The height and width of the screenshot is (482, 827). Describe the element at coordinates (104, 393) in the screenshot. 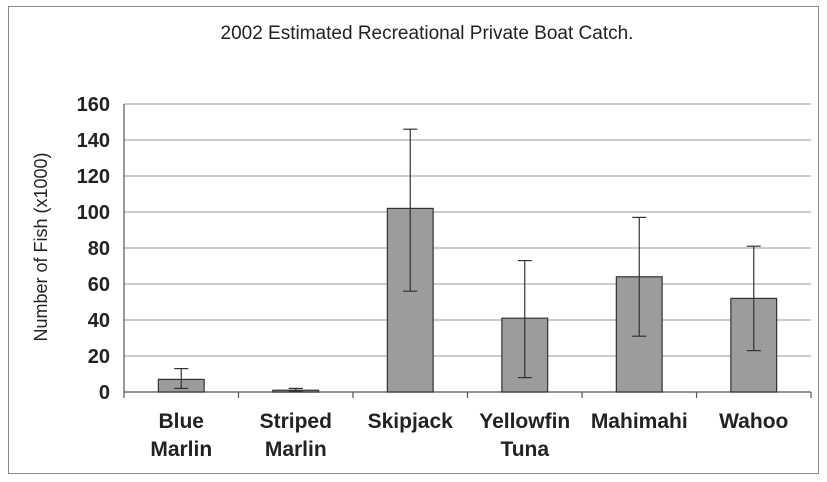

I see `y-tick-label: 0` at that location.